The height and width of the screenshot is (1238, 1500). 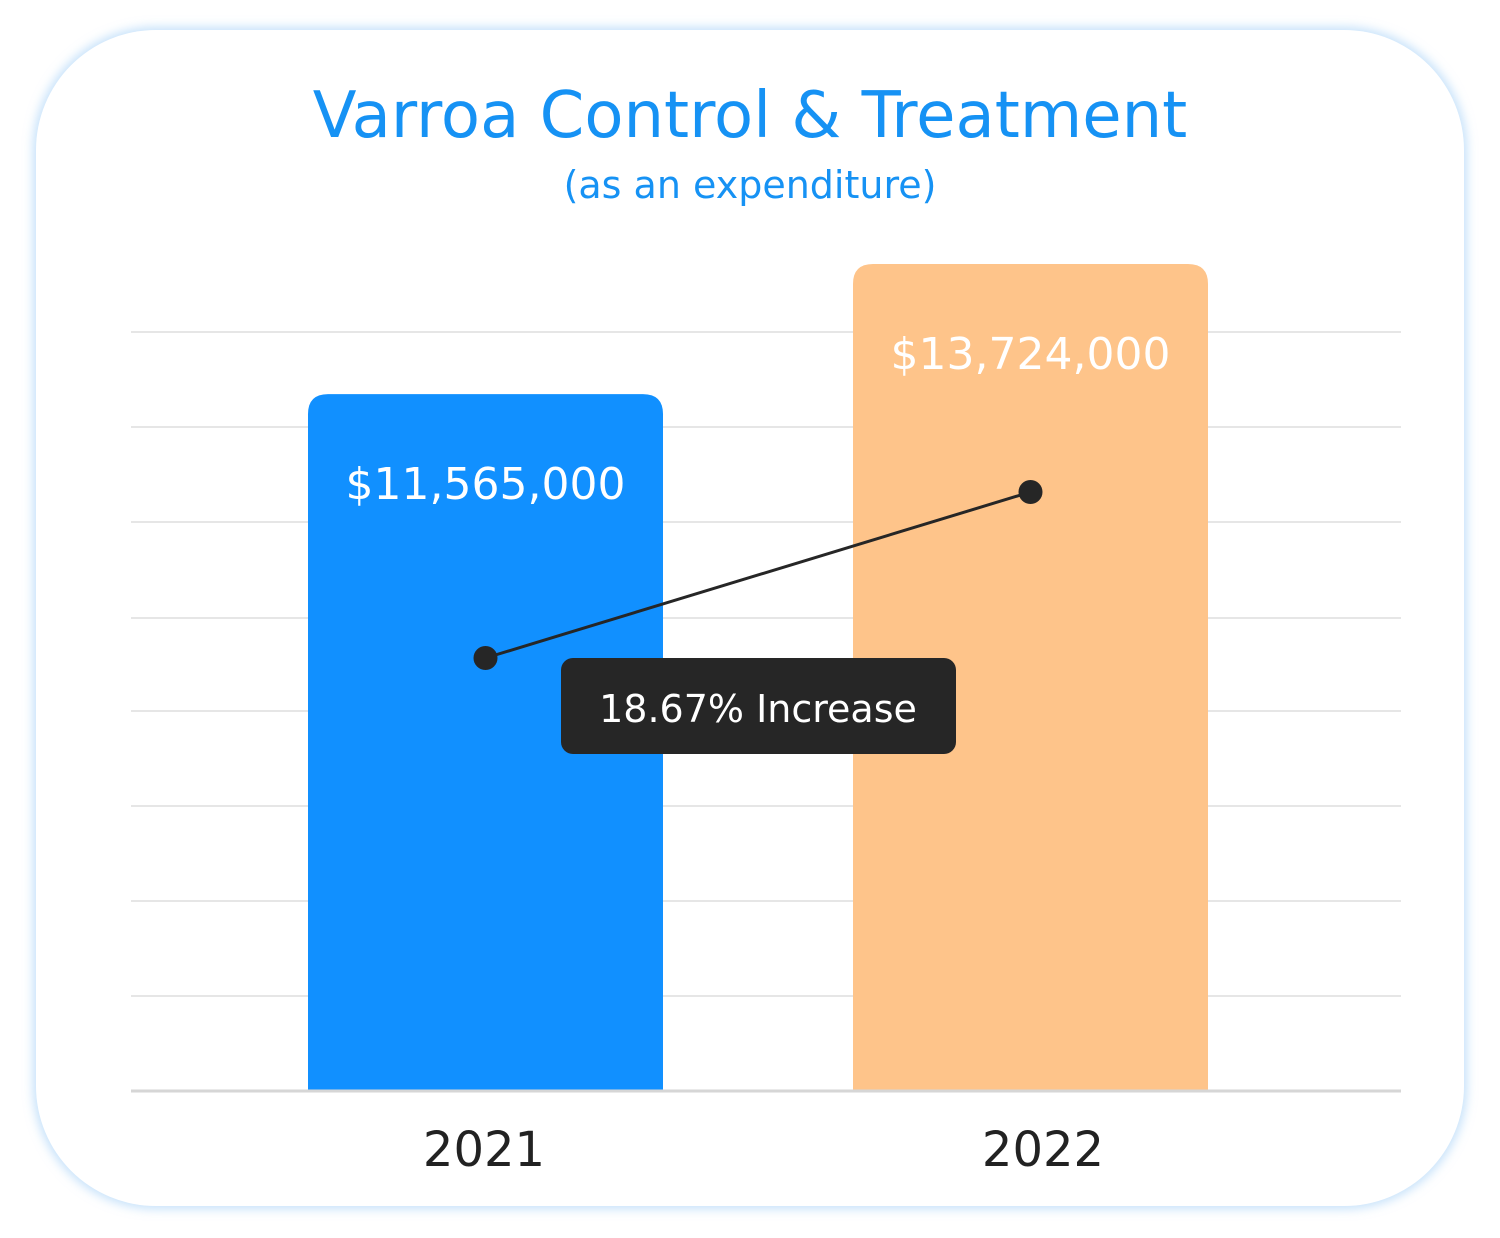 I want to click on bar-value-label-2022: $13,724,000, so click(x=1031, y=354).